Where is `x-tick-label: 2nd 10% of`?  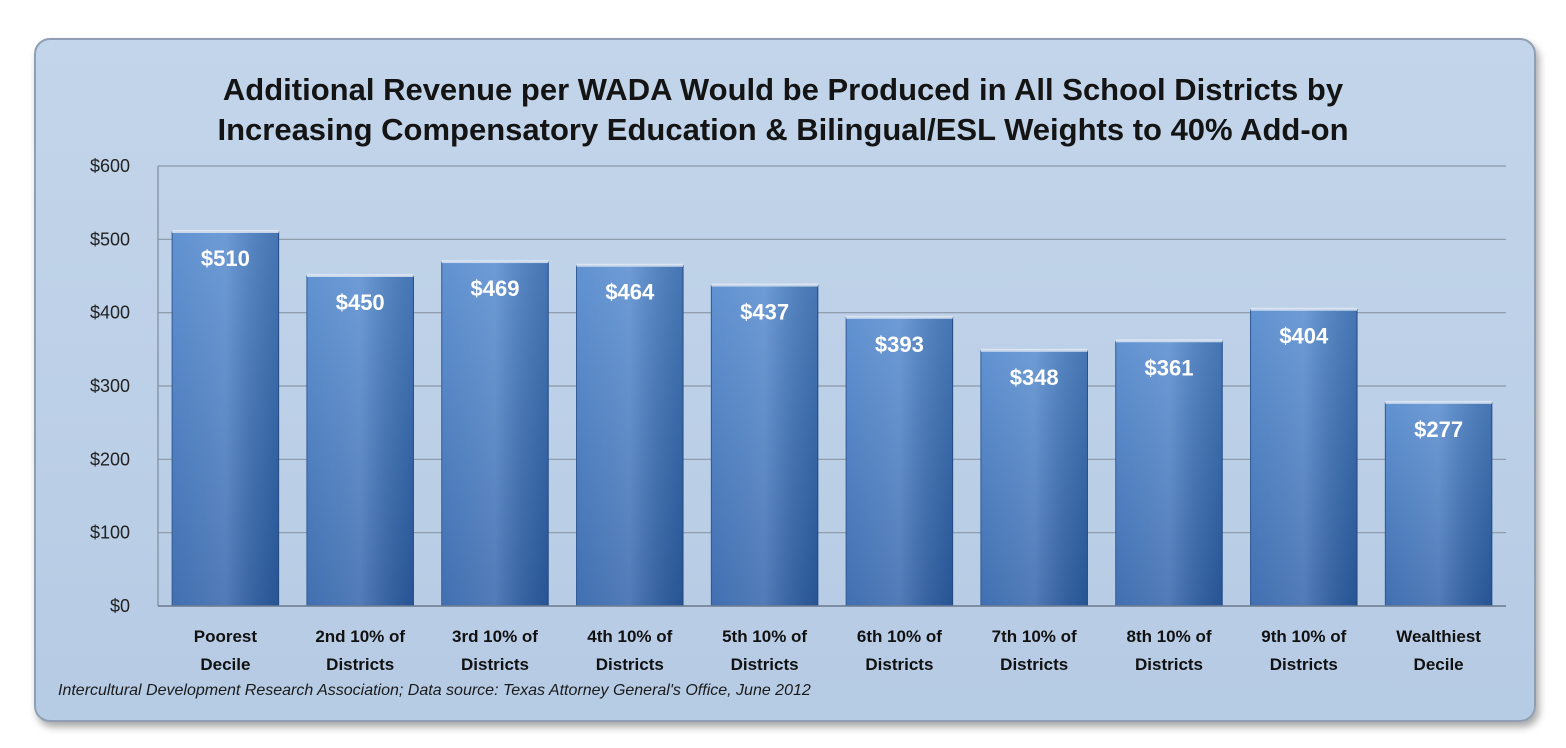
x-tick-label: 2nd 10% of is located at coordinates (360, 636).